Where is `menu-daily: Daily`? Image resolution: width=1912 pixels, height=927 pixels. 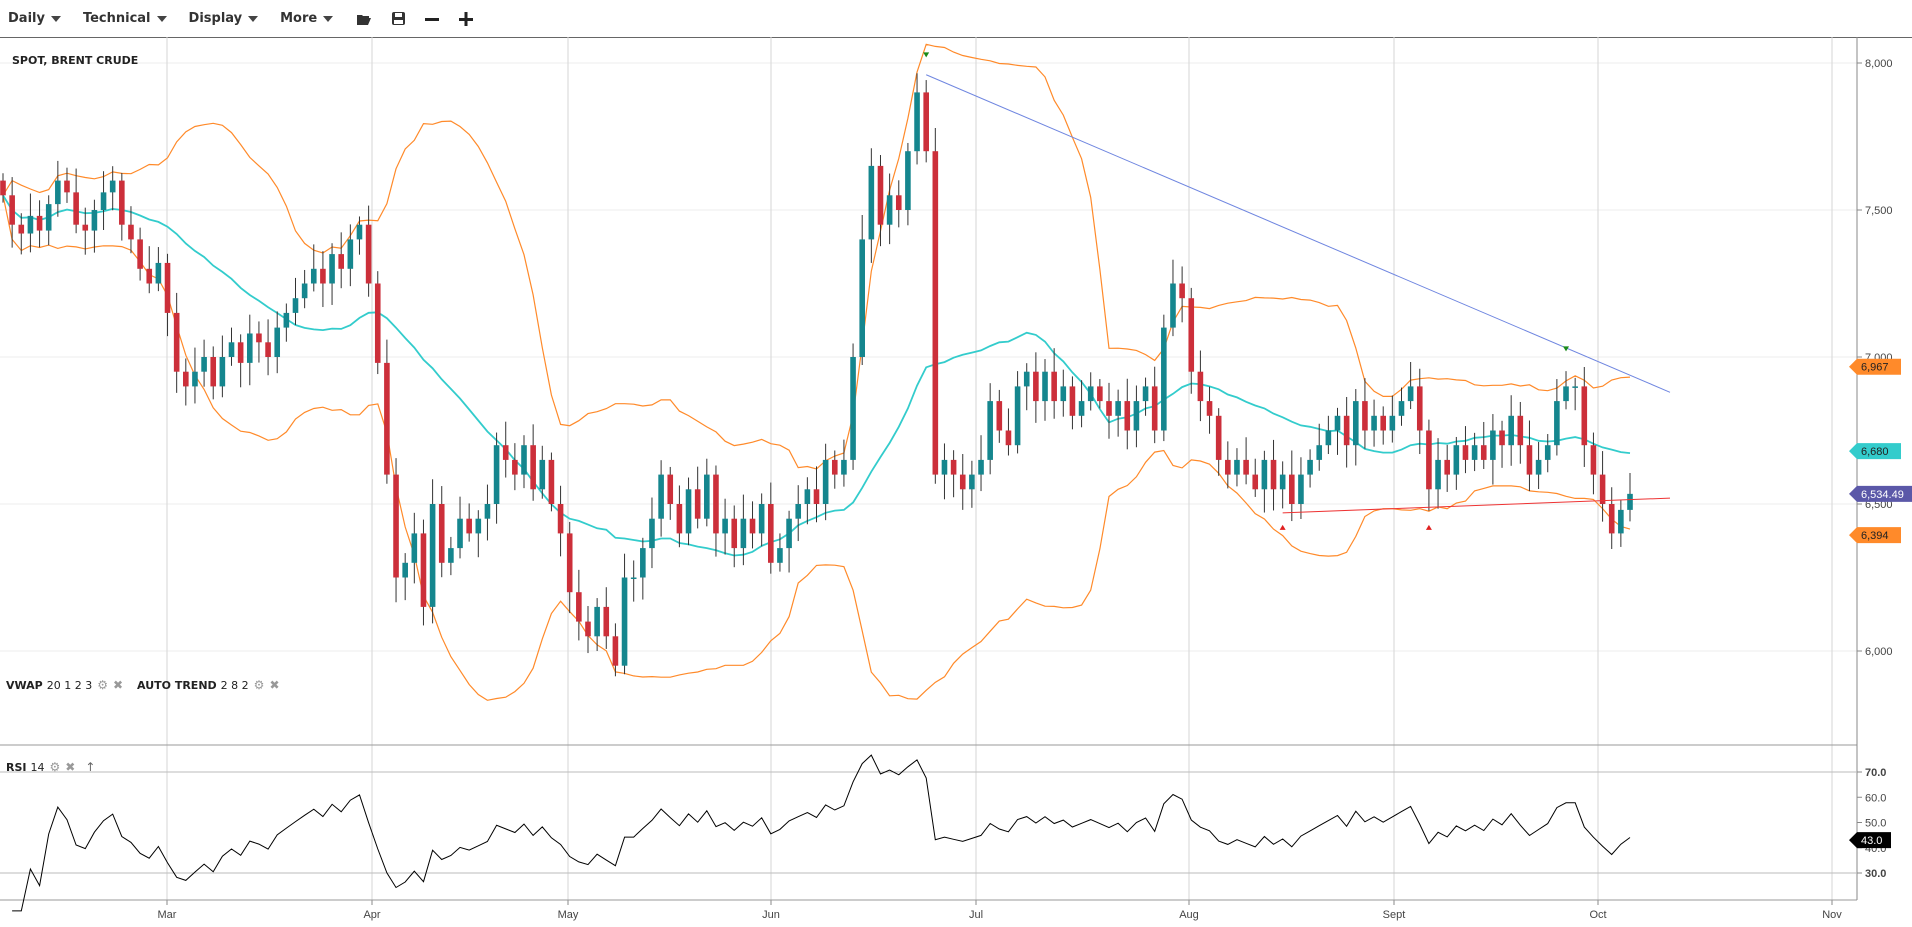
menu-daily: Daily is located at coordinates (34, 18).